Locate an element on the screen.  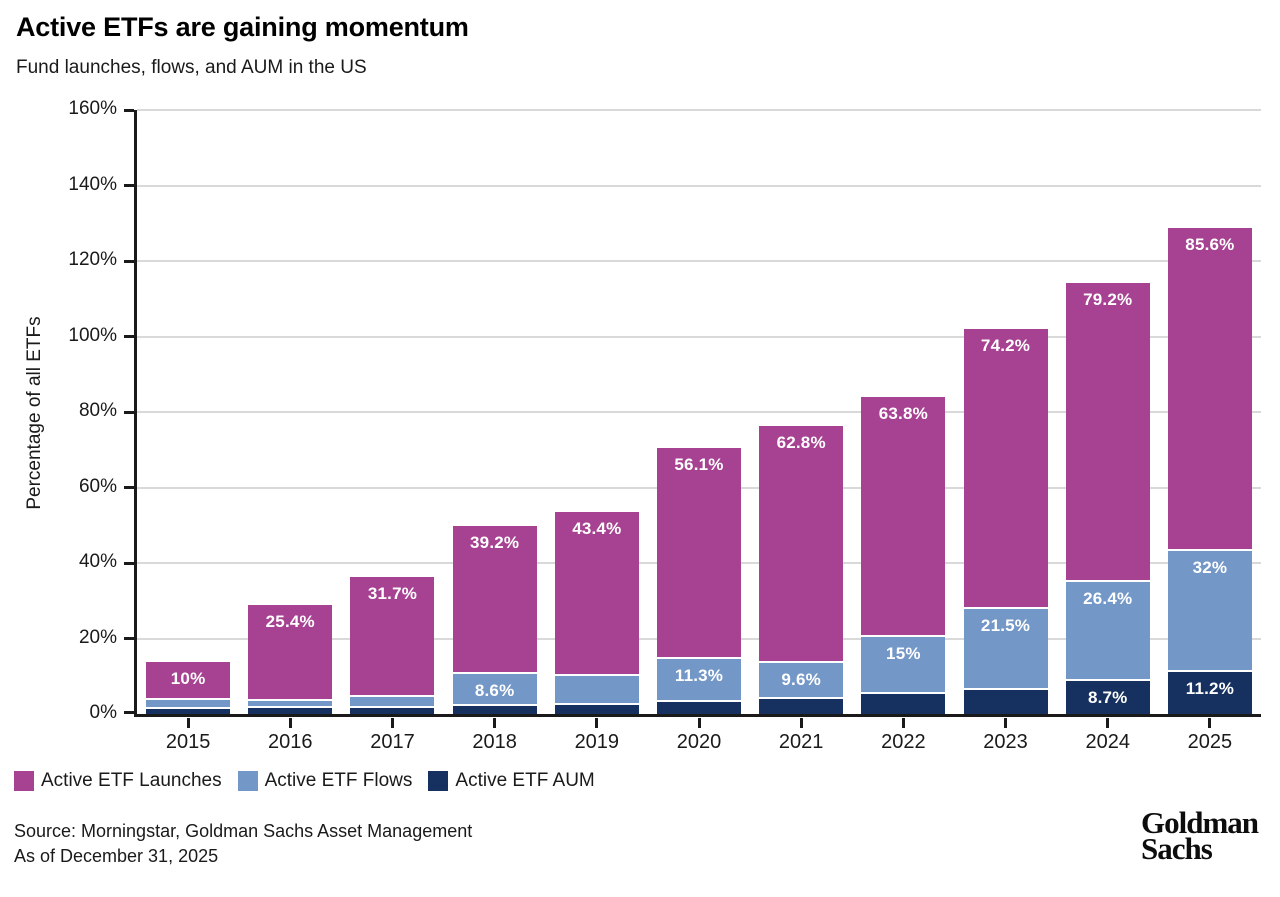
x-tick-mark-2018 is located at coordinates (495, 723).